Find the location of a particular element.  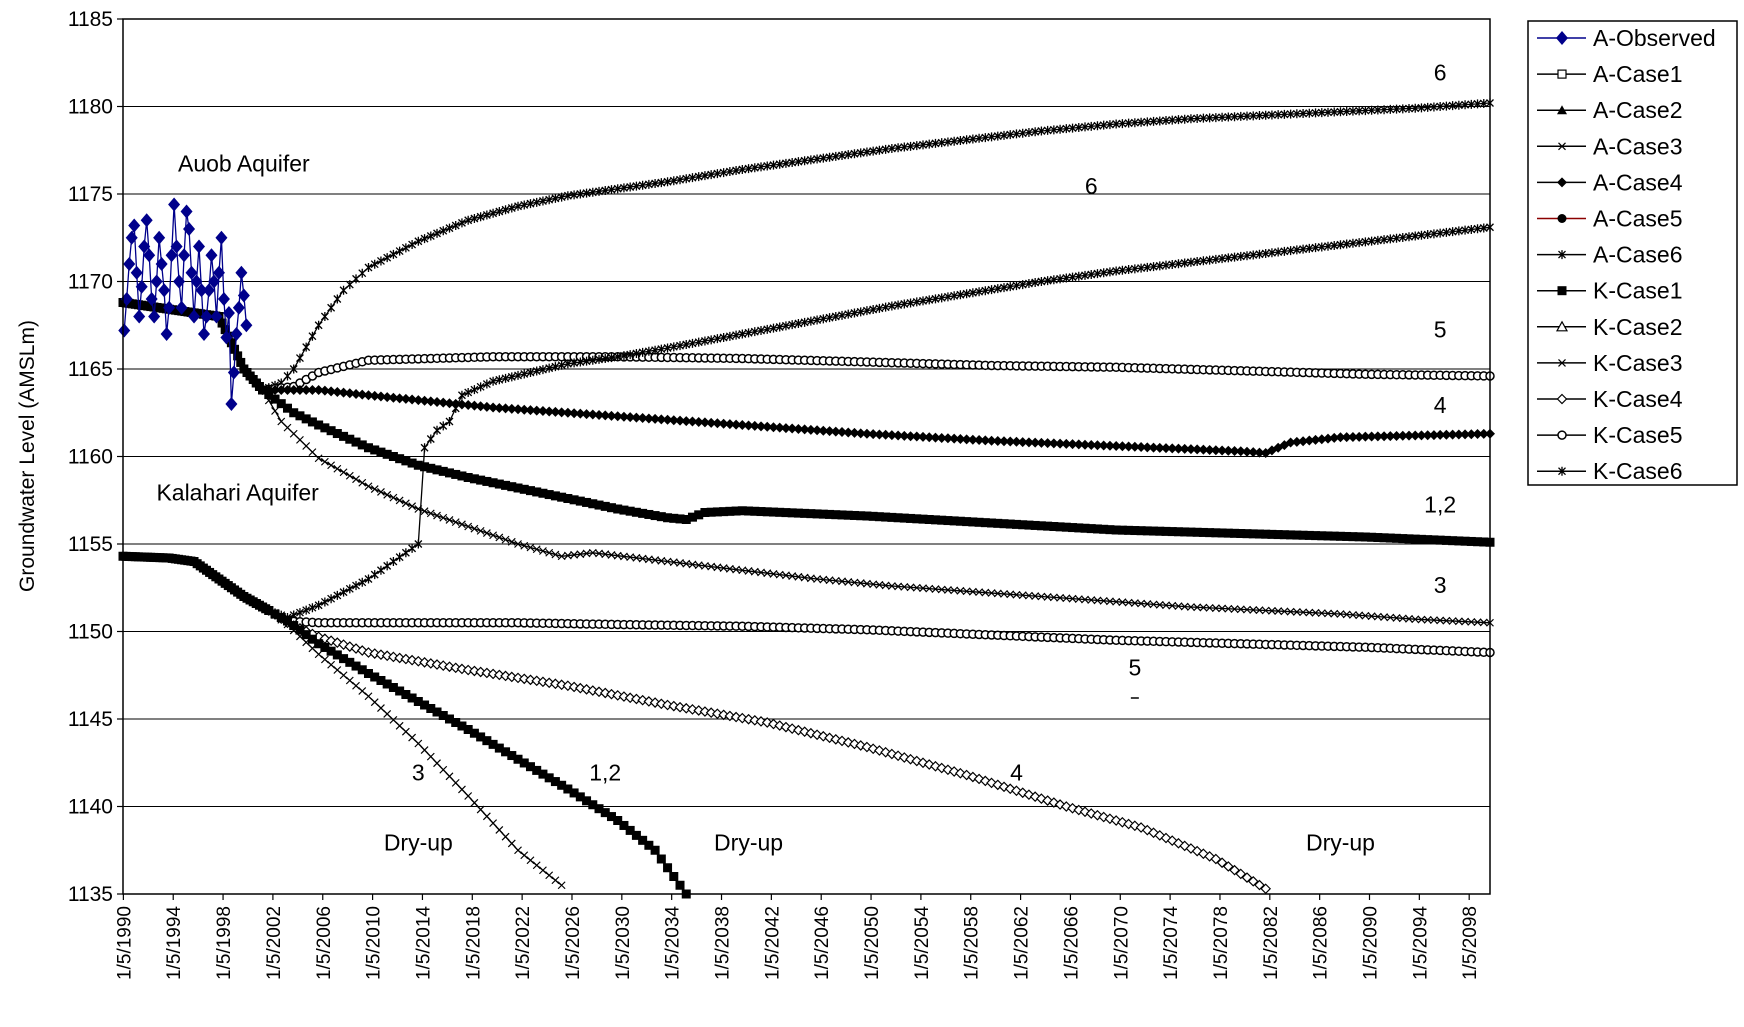

legend-label: A-Case4 is located at coordinates (1638, 182).